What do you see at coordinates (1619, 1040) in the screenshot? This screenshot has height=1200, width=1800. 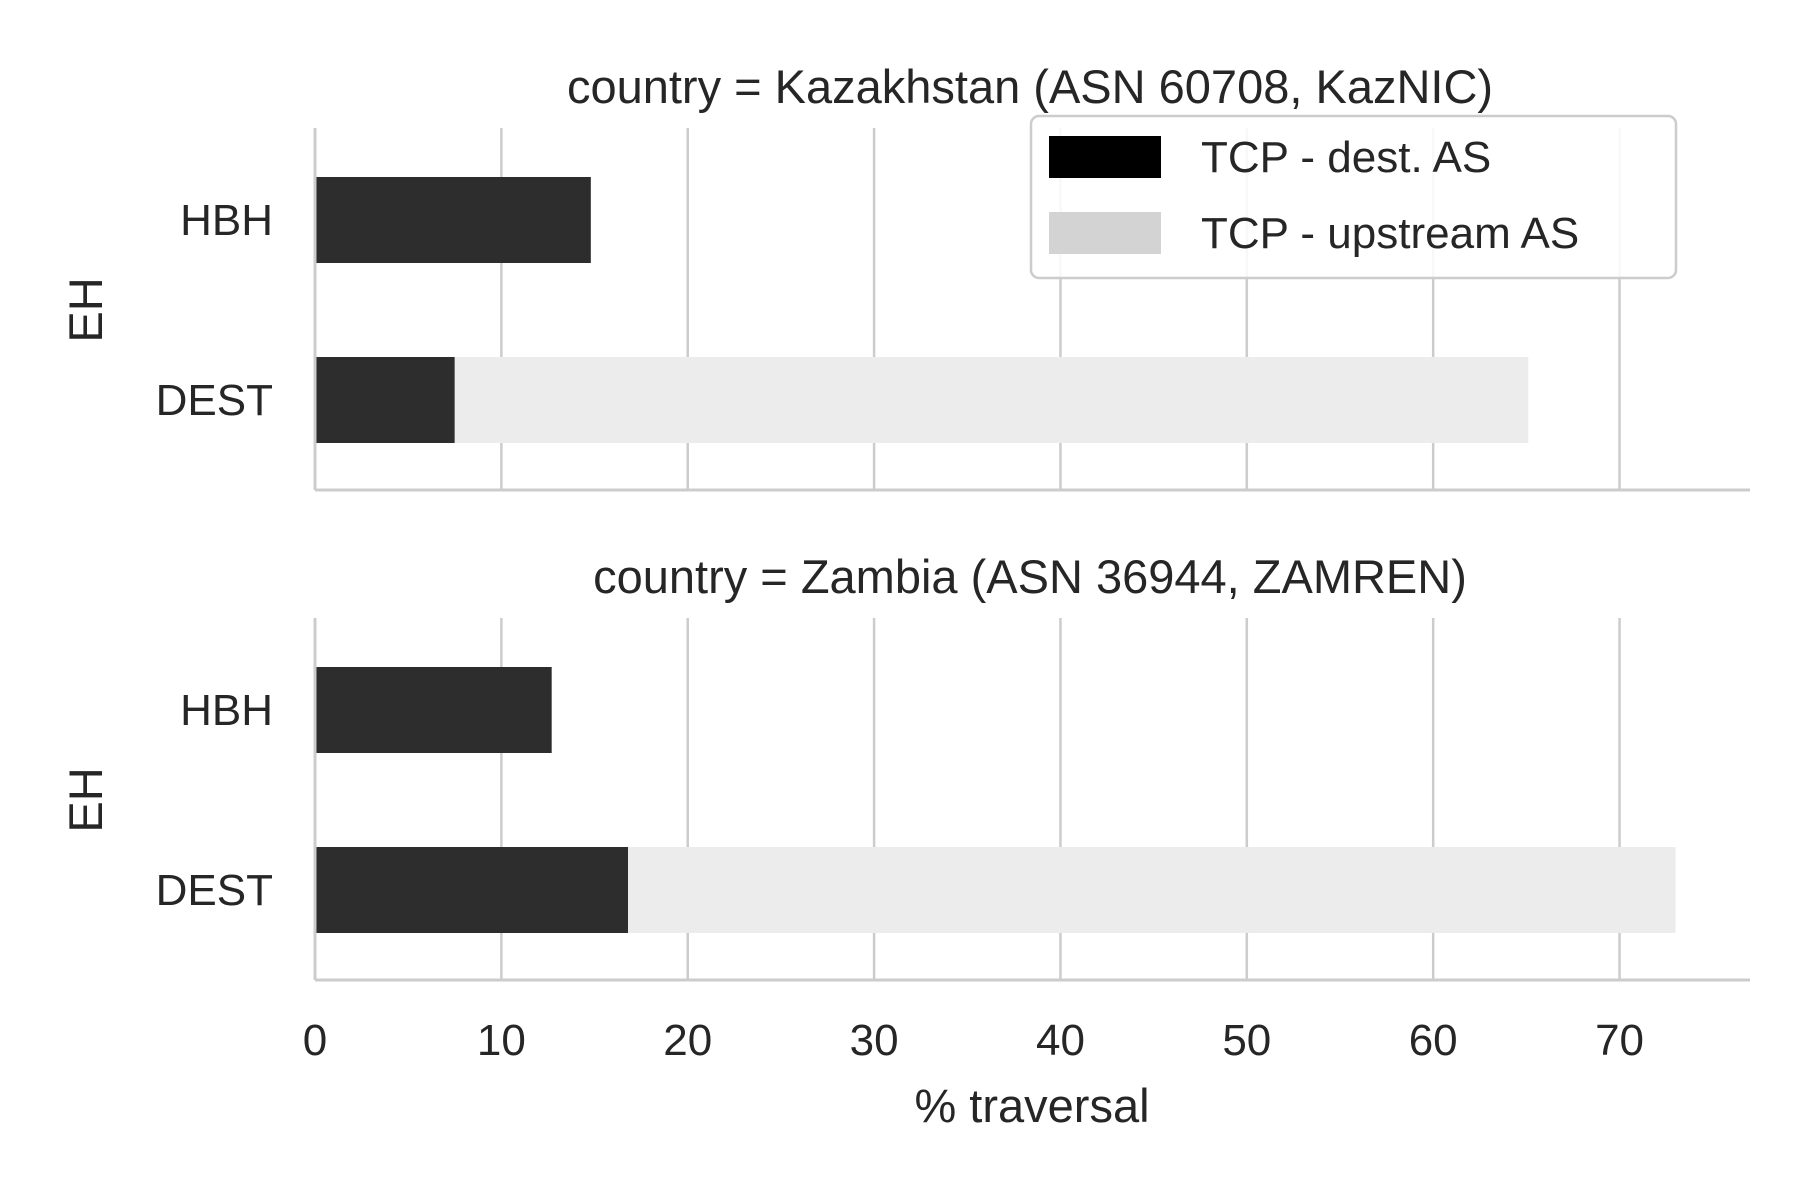 I see `x-tick-label: 70` at bounding box center [1619, 1040].